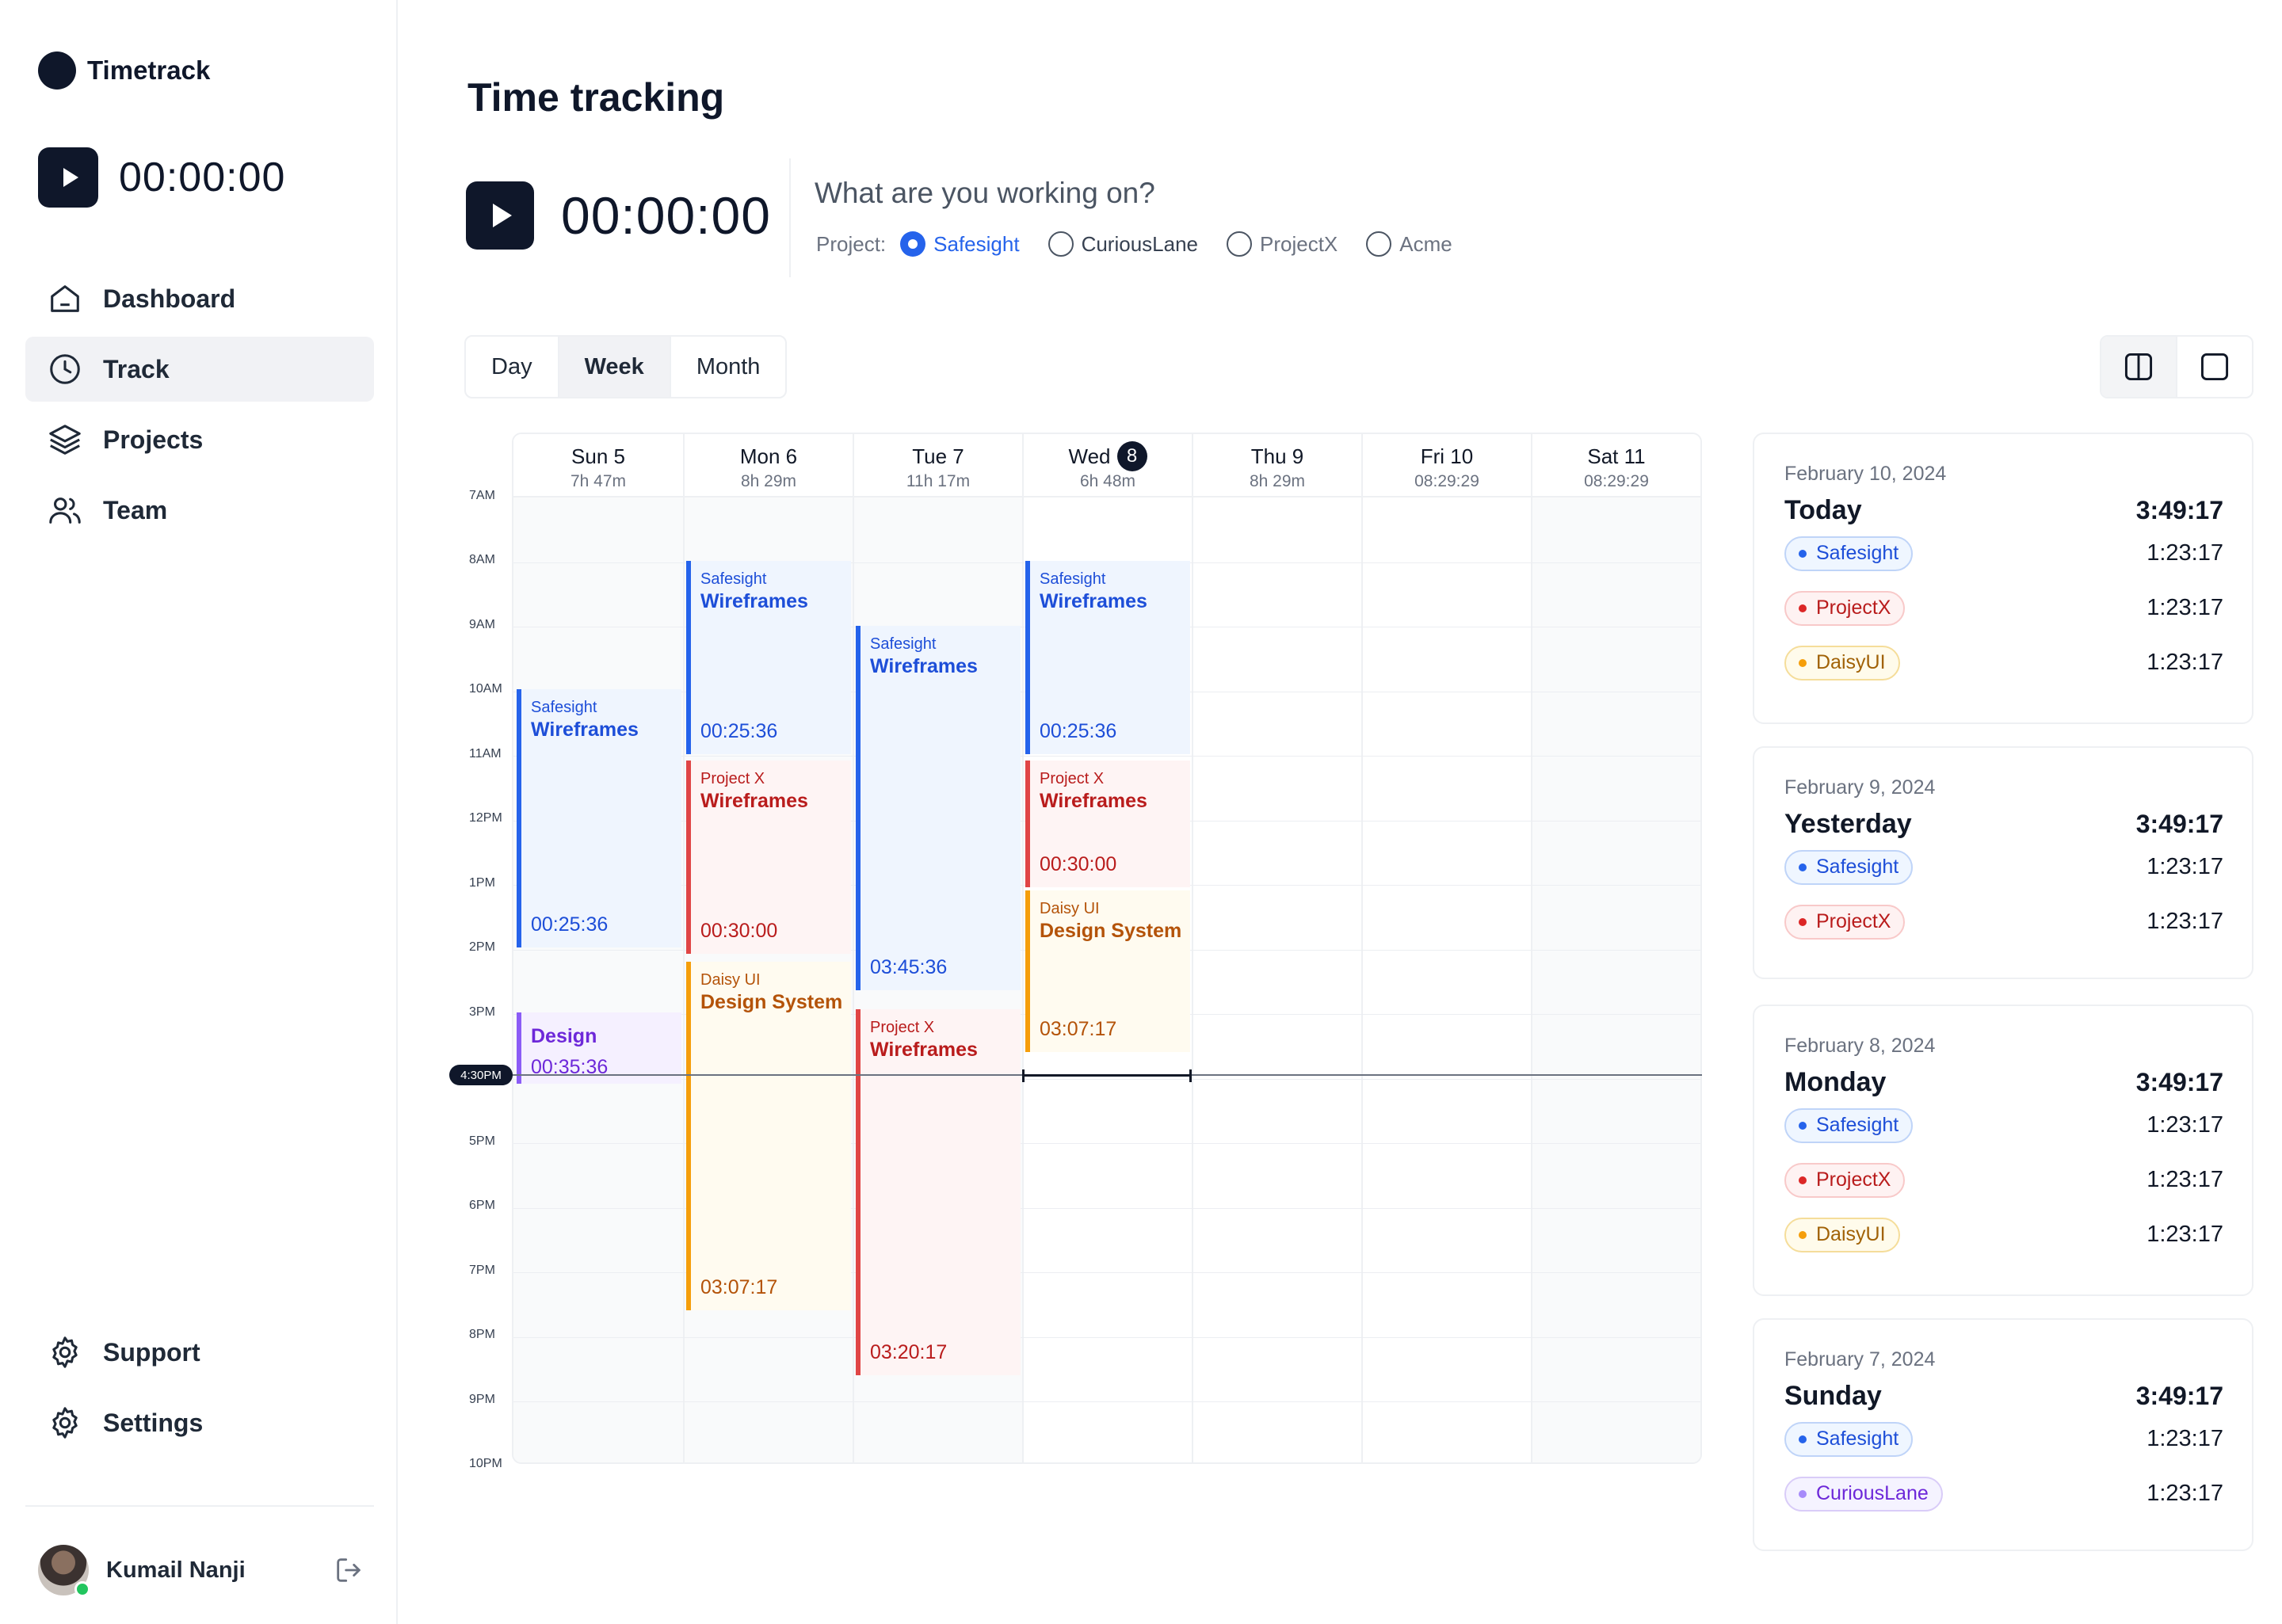 The width and height of the screenshot is (2282, 1624). Describe the element at coordinates (1171, 194) in the screenshot. I see `task-description-input` at that location.